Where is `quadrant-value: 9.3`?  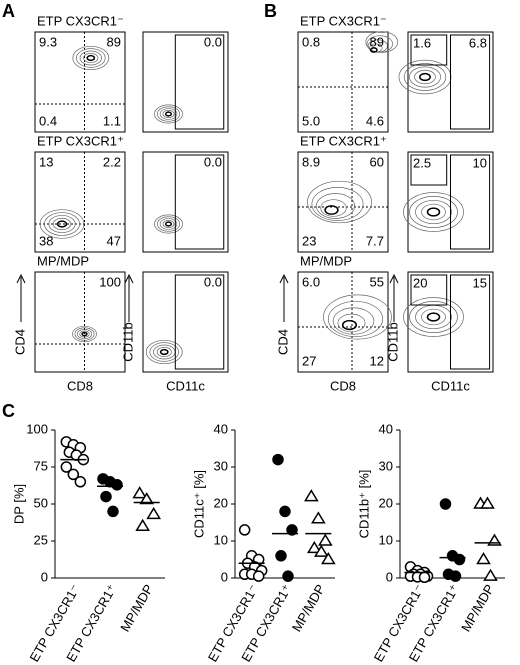
quadrant-value: 9.3 is located at coordinates (48, 41).